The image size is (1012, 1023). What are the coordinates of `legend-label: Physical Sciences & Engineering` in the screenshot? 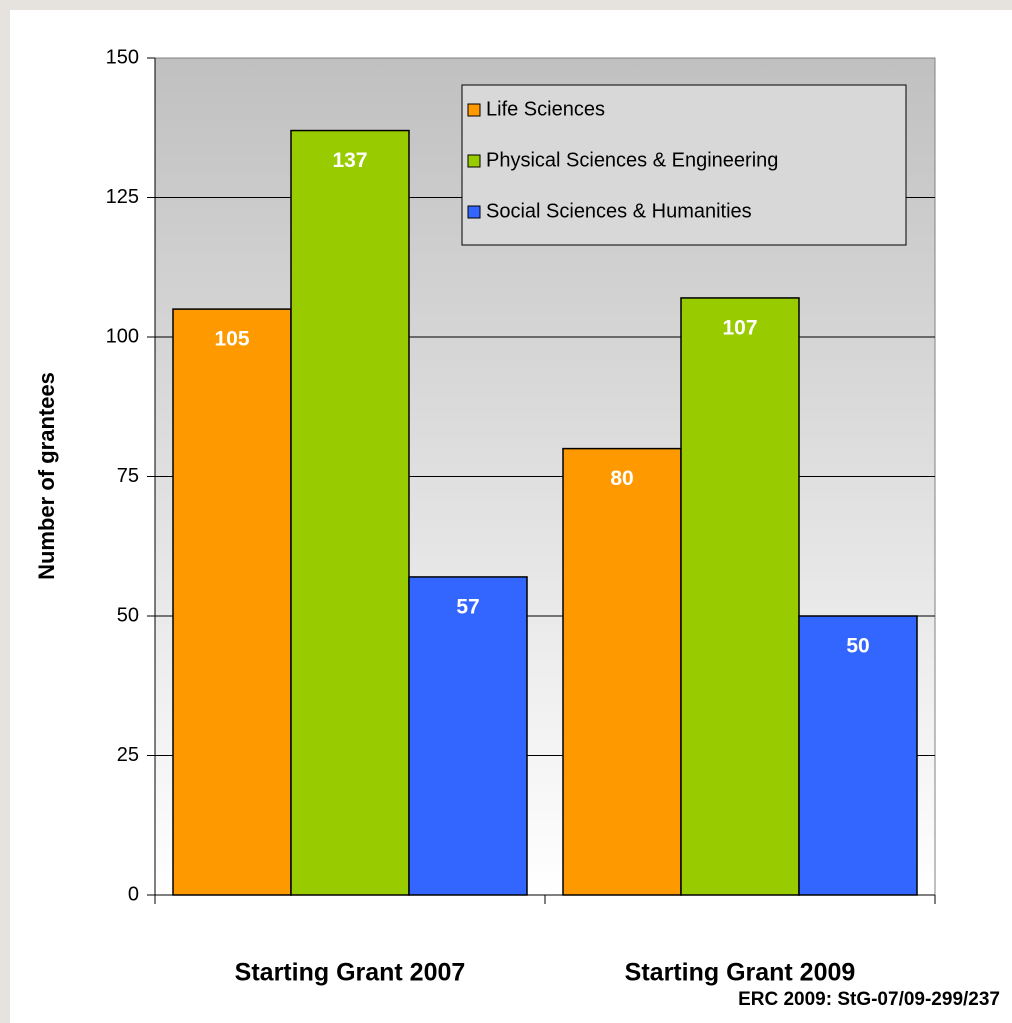 It's located at (632, 160).